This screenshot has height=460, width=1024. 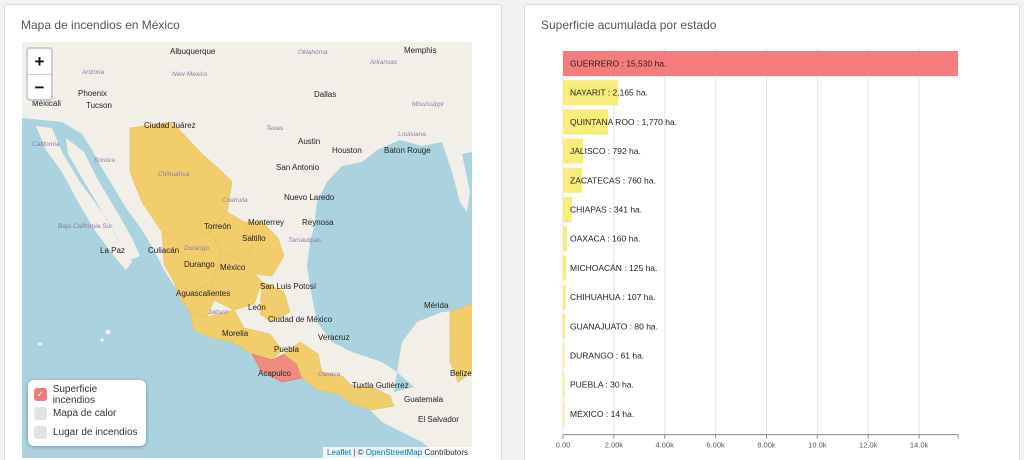 What do you see at coordinates (605, 151) in the screenshot?
I see `chart-bar-label: JALISCO : 792 ha.` at bounding box center [605, 151].